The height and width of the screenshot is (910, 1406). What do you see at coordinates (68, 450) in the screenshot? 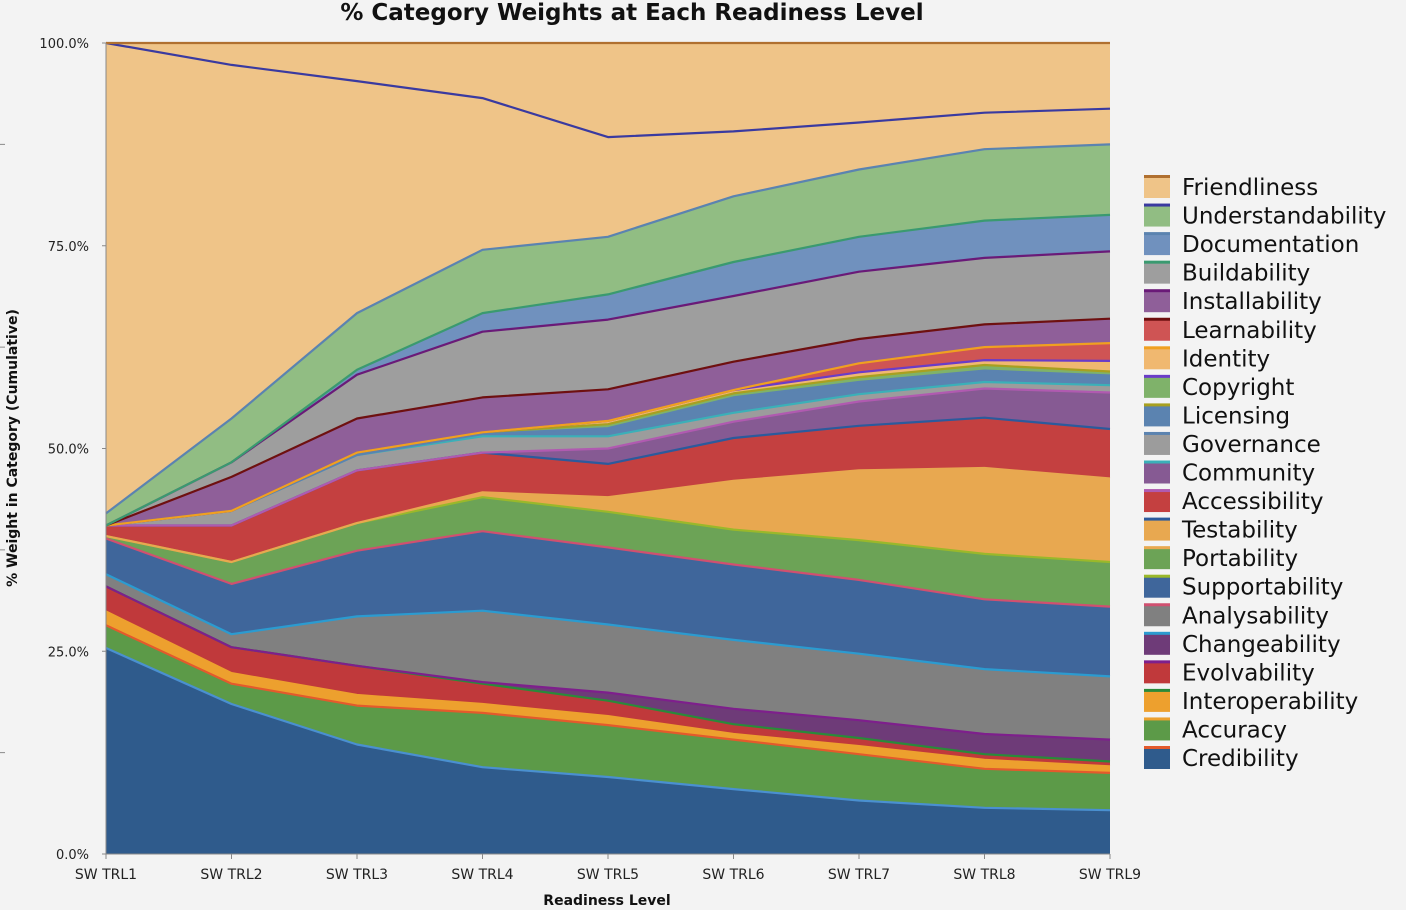
I see `y-tick-label: 50.0%` at bounding box center [68, 450].